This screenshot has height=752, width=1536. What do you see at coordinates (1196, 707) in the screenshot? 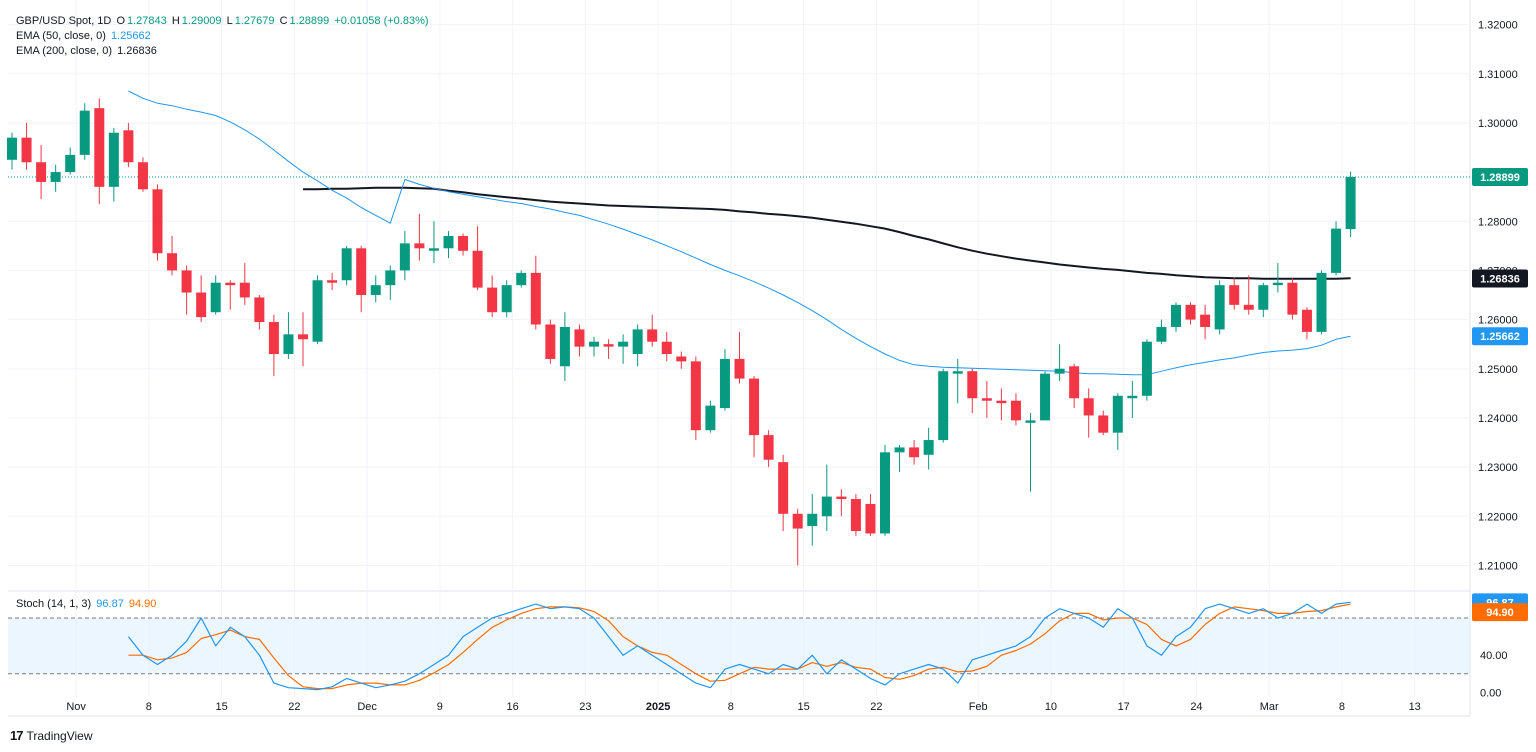
I see `time-tick-label: 24` at bounding box center [1196, 707].